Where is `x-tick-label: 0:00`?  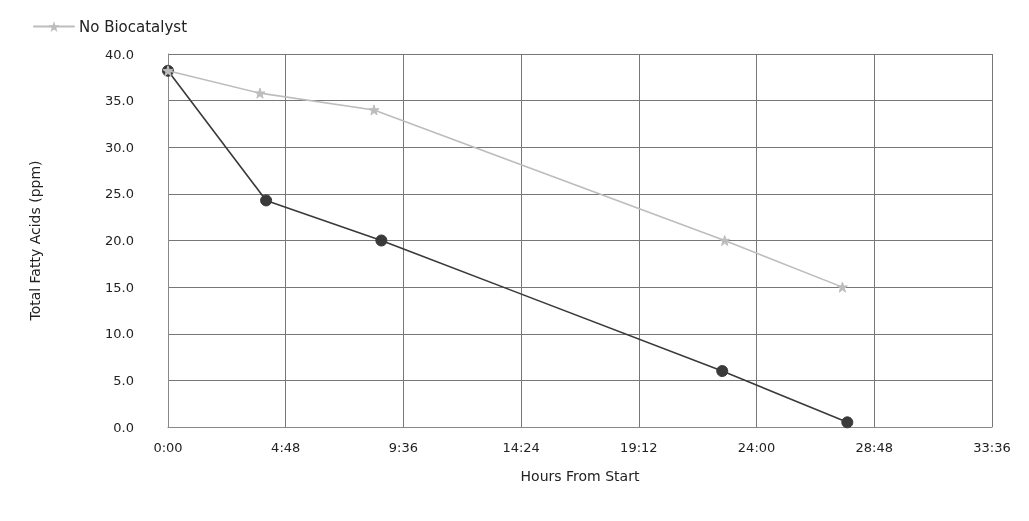
x-tick-label: 0:00 is located at coordinates (168, 447).